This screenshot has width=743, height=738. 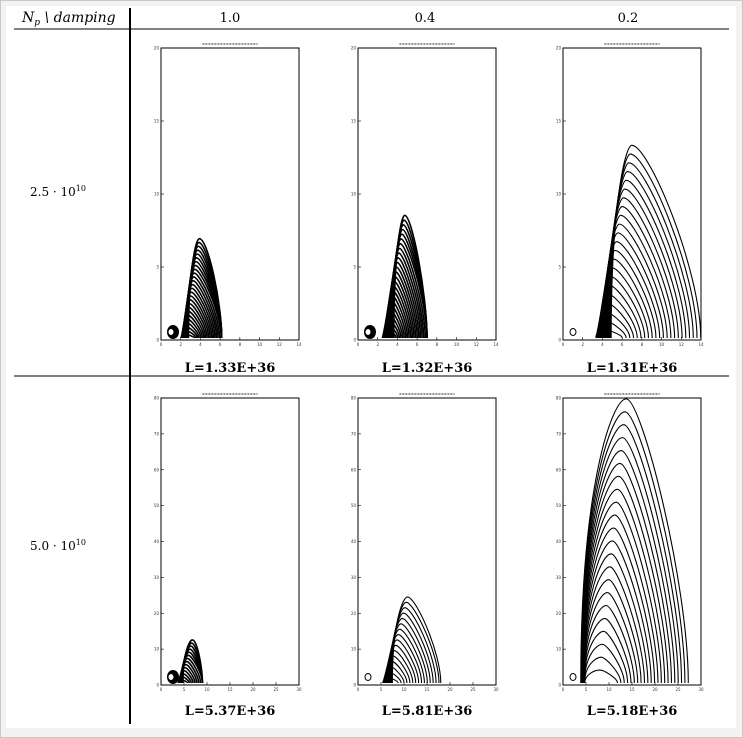 I want to click on contour-panel-r2-c1: 0 5 10 15 20 25 30 0 10 20 30 40 50 60 70 80 L=5.37E+36, so click(x=228, y=556).